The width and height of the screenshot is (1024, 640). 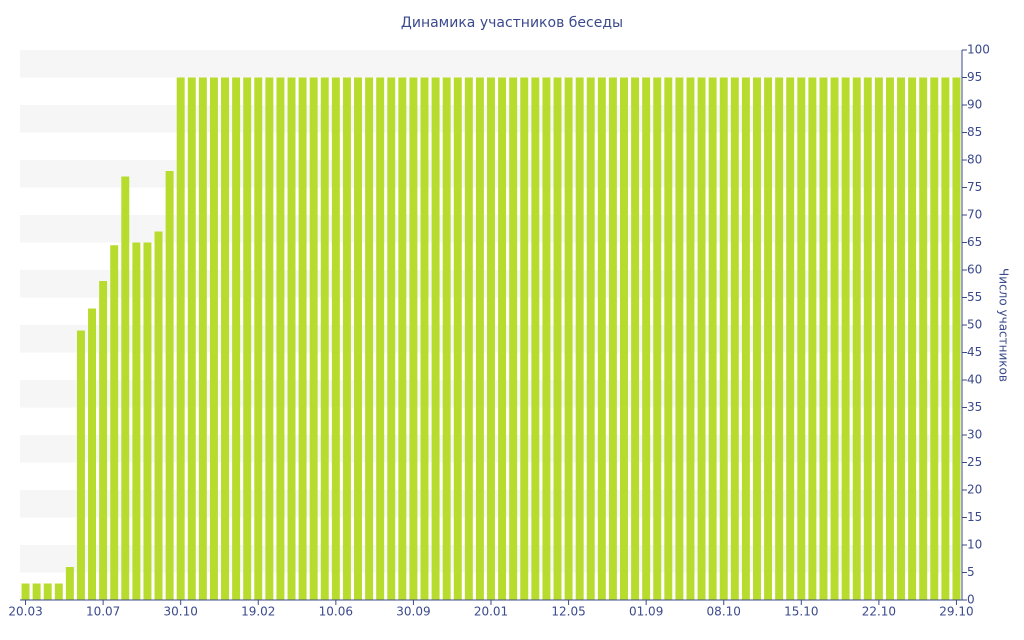 I want to click on x-tick-label: 10.06, so click(x=336, y=612).